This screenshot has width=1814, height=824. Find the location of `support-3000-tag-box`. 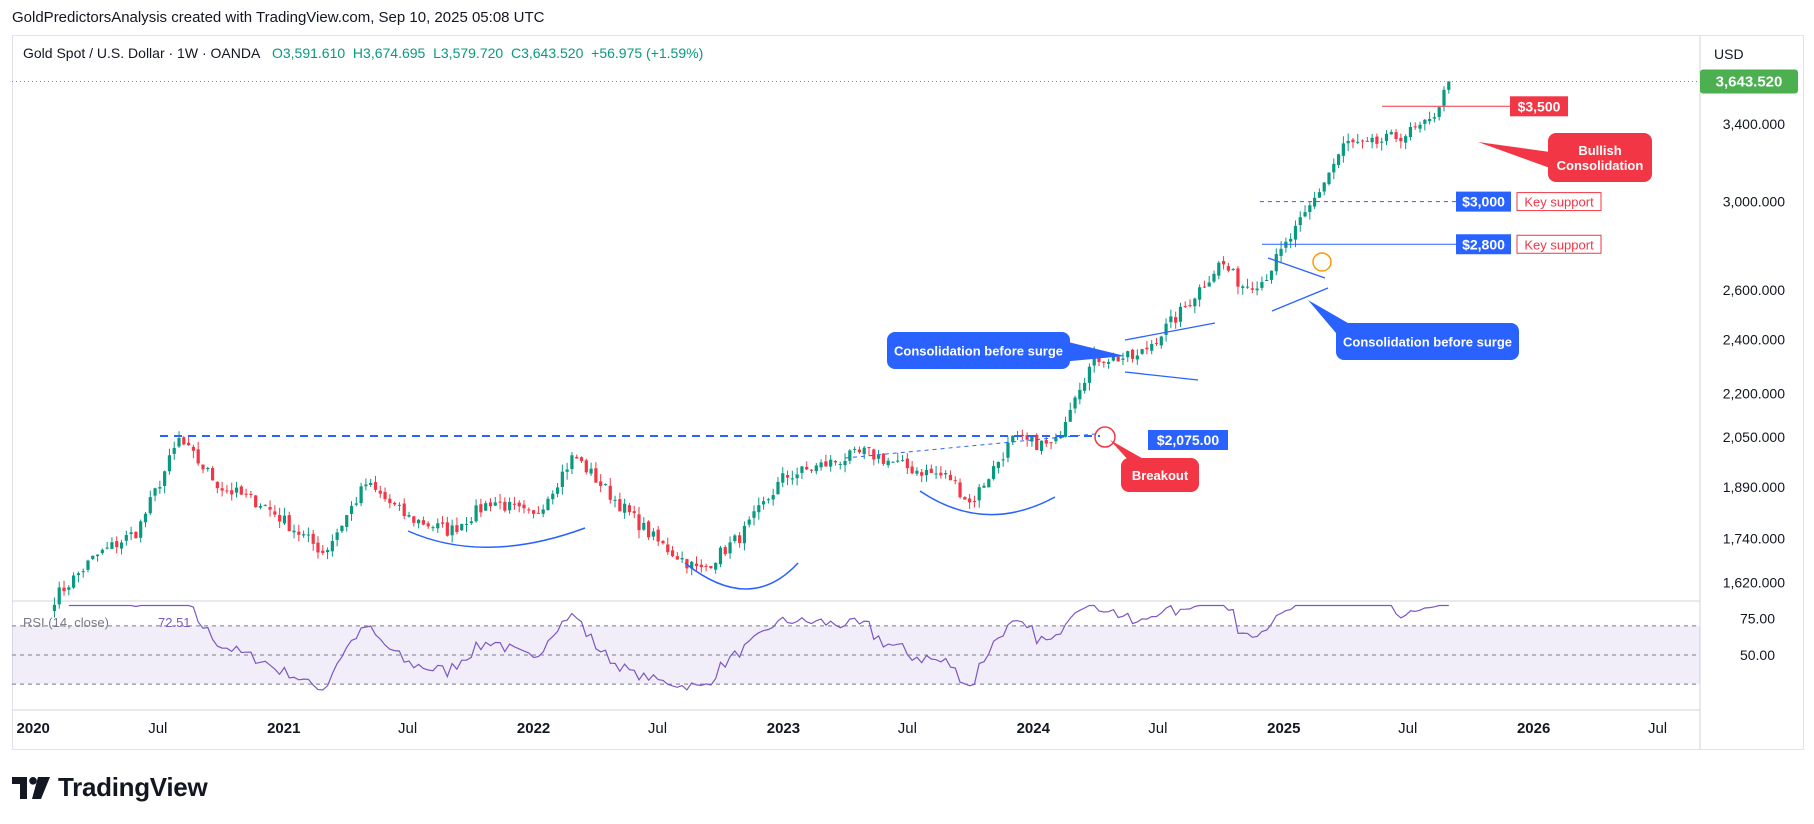

support-3000-tag-box is located at coordinates (1483, 201).